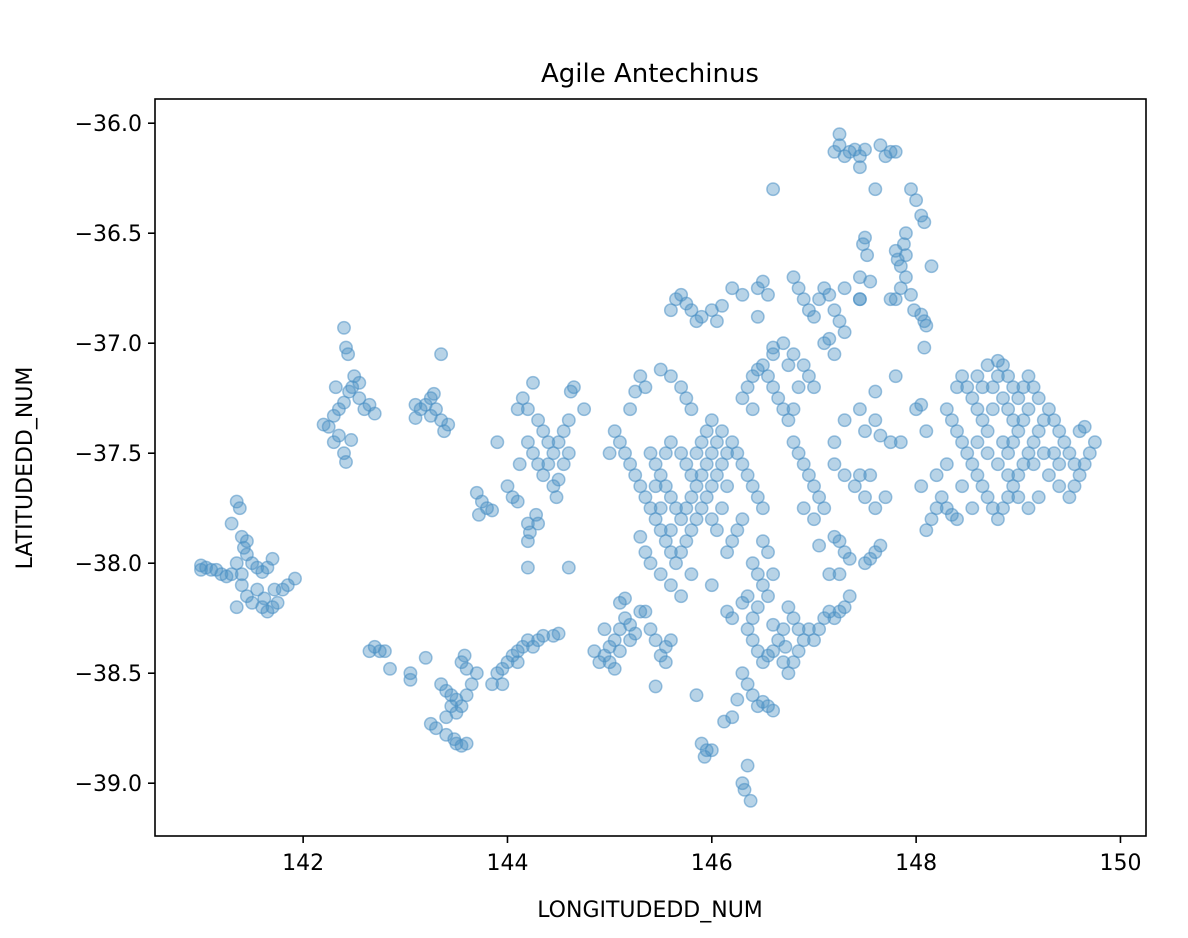 The image size is (1188, 938). Describe the element at coordinates (108, 454) in the screenshot. I see `y-tick-label: −37.5` at that location.